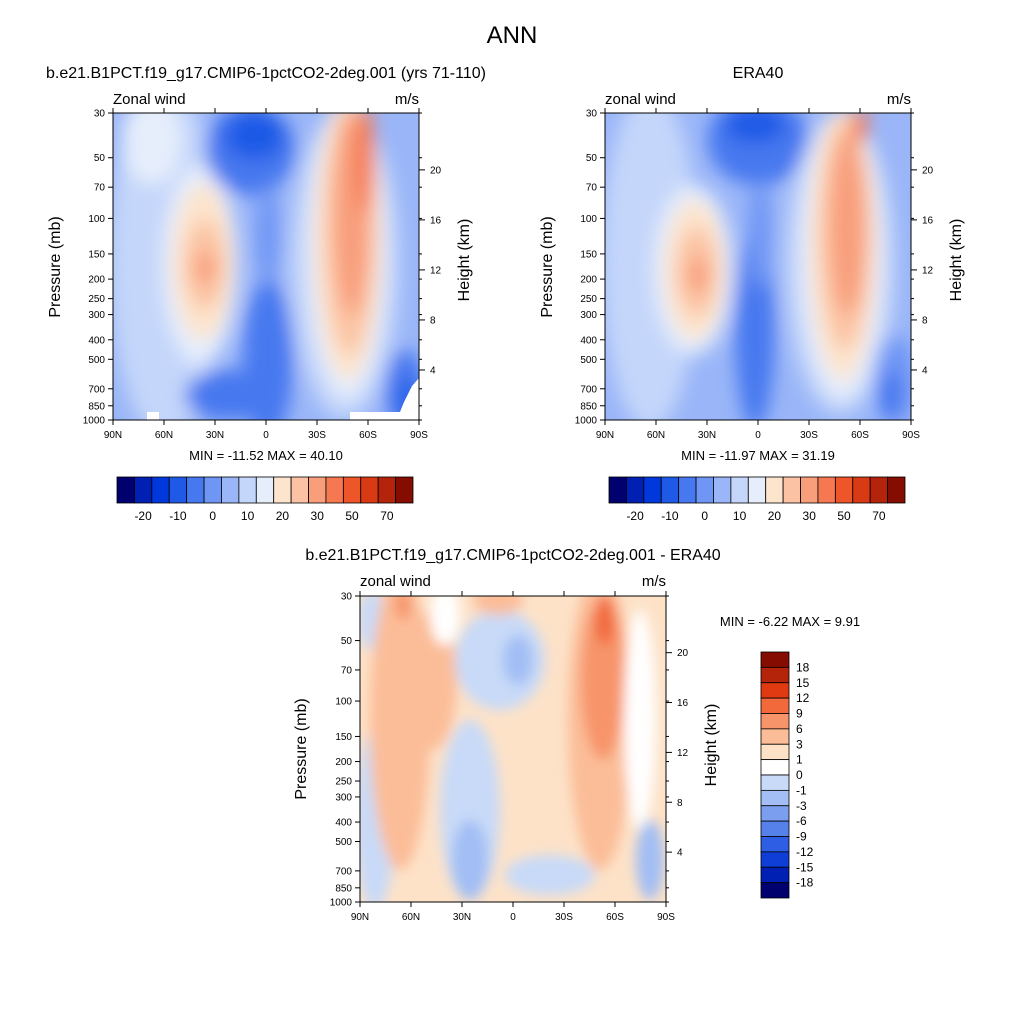 This screenshot has width=1024, height=1024. What do you see at coordinates (799, 760) in the screenshot?
I see `colorbar-label: 1` at bounding box center [799, 760].